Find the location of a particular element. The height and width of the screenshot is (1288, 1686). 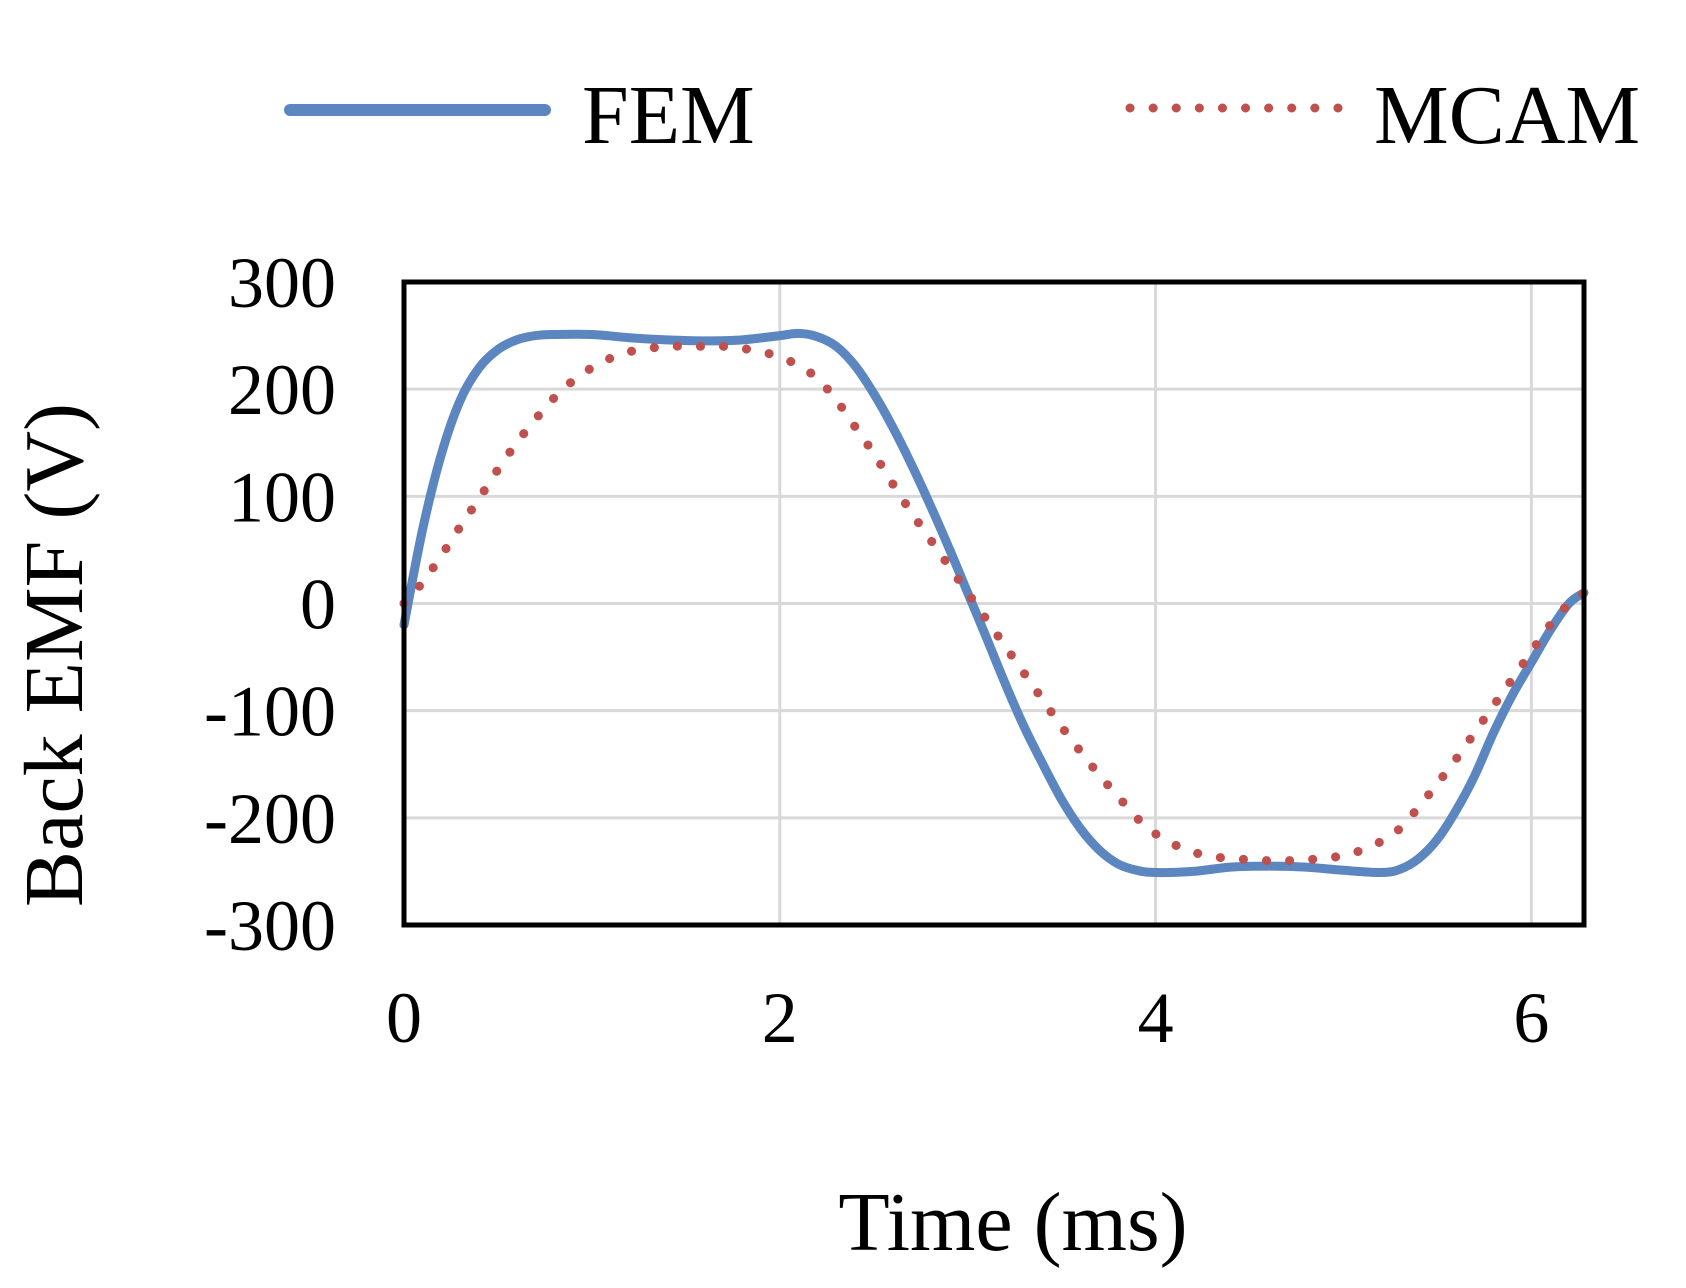

x-tick-label: 2 is located at coordinates (780, 1018).